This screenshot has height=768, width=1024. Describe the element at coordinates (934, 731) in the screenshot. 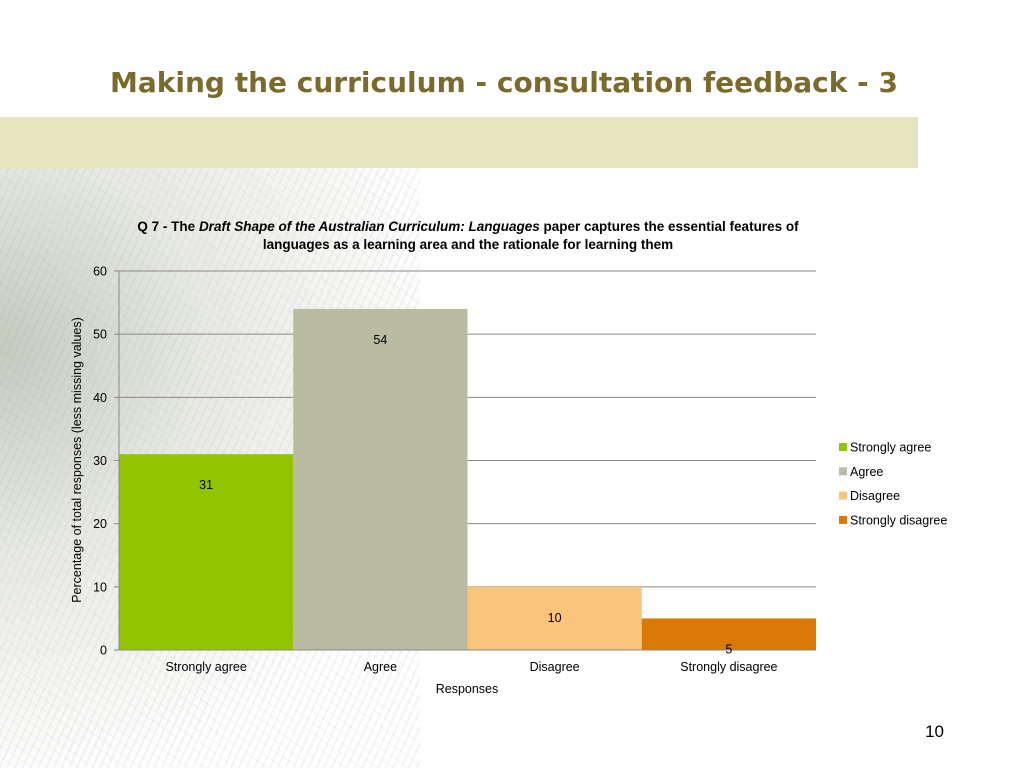

I see `page-number: 10` at that location.